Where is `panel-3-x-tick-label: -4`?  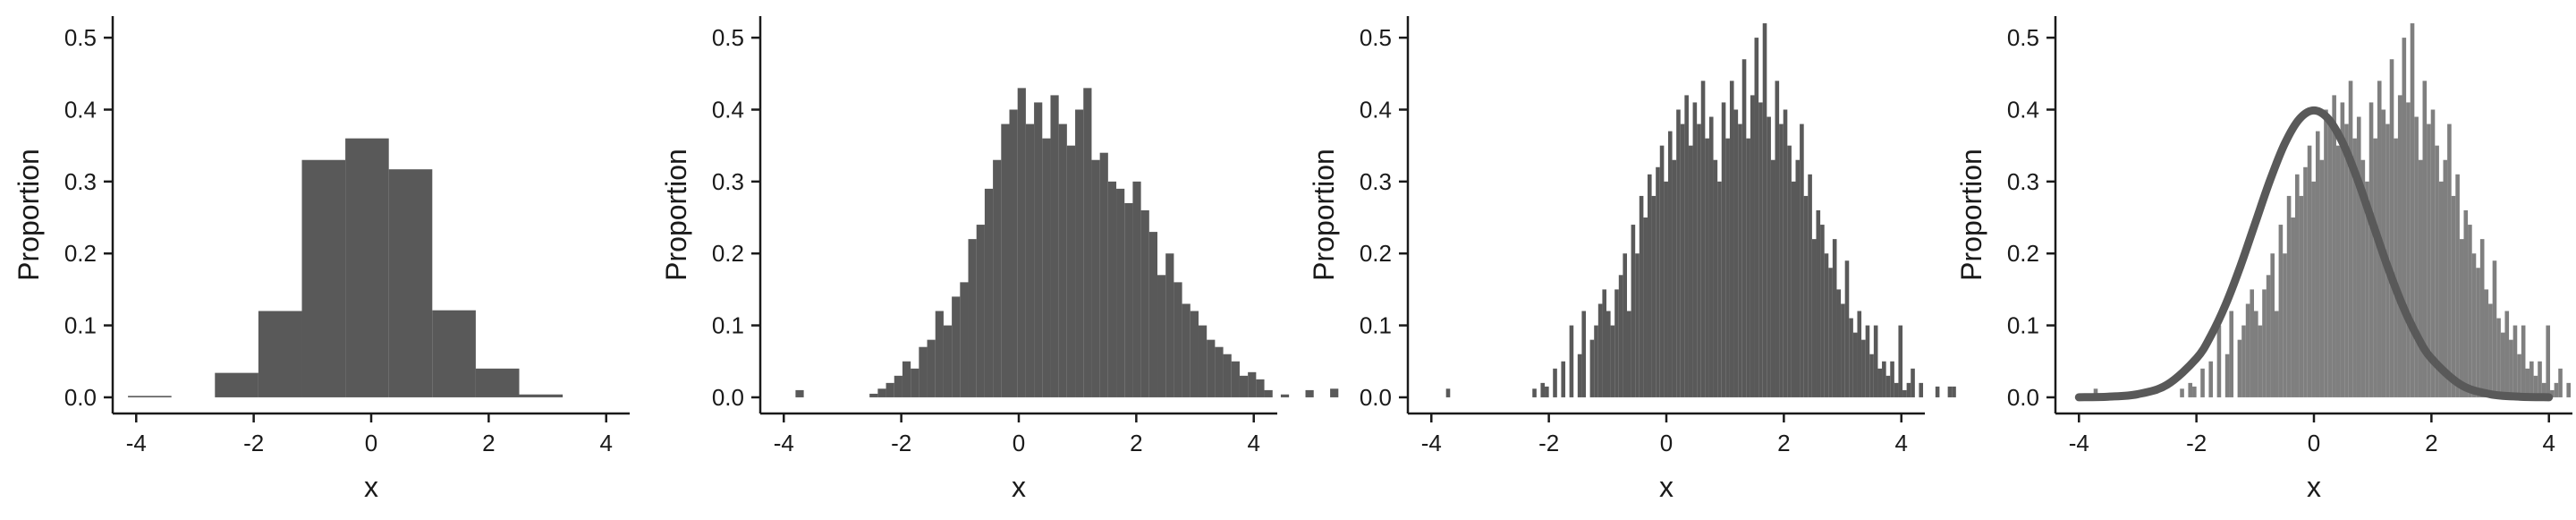 panel-3-x-tick-label: -4 is located at coordinates (1431, 443).